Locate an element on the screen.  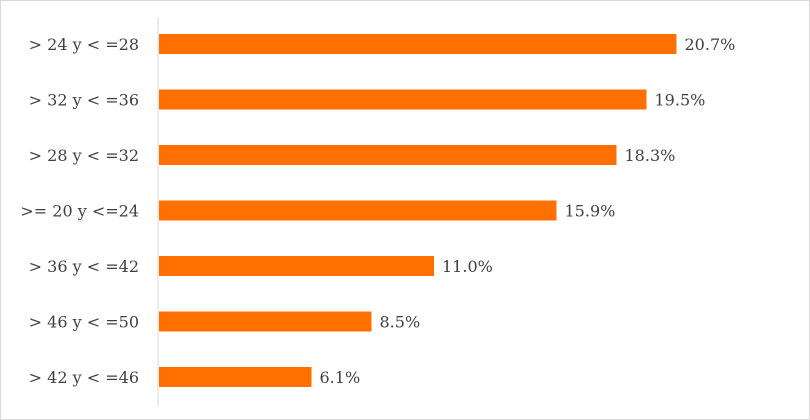
category-label-1: > 32 y < =36 is located at coordinates (84, 100).